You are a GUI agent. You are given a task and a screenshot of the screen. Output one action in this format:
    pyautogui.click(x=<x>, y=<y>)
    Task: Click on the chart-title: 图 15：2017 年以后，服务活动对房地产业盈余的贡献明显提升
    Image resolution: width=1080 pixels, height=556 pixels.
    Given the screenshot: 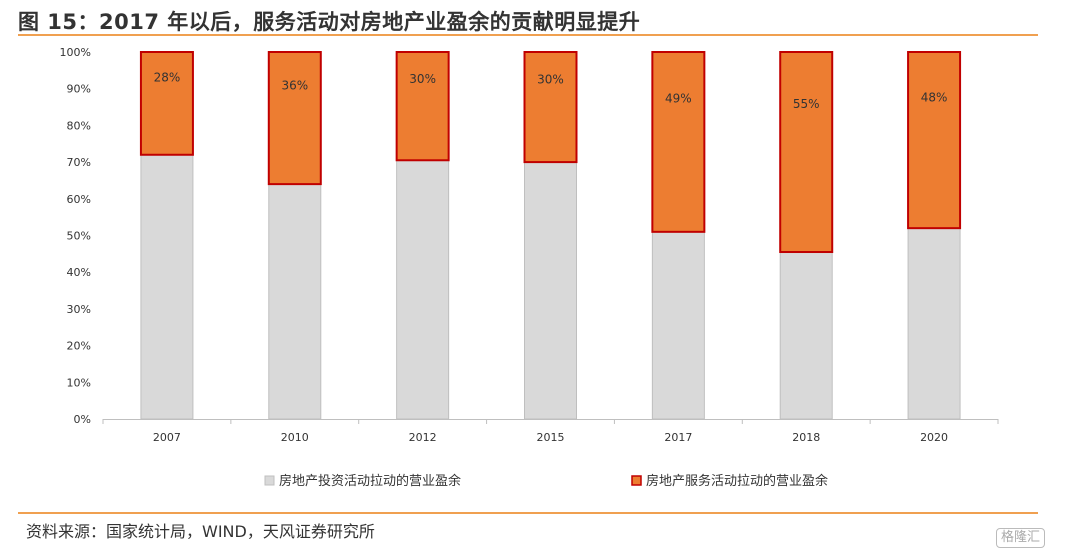 What is the action you would take?
    pyautogui.click(x=329, y=22)
    